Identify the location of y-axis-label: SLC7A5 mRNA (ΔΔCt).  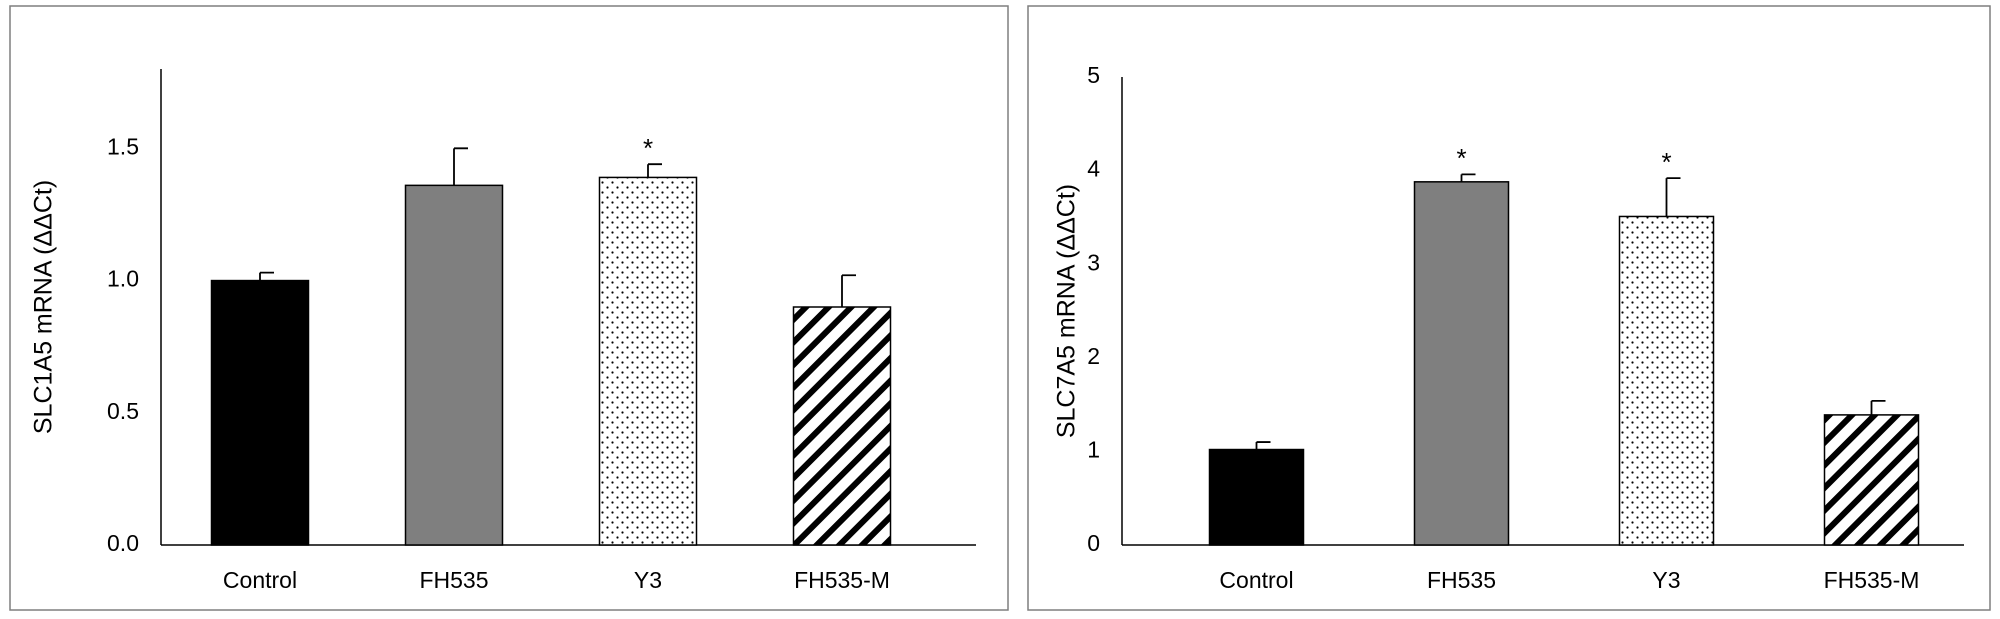
(1067, 311).